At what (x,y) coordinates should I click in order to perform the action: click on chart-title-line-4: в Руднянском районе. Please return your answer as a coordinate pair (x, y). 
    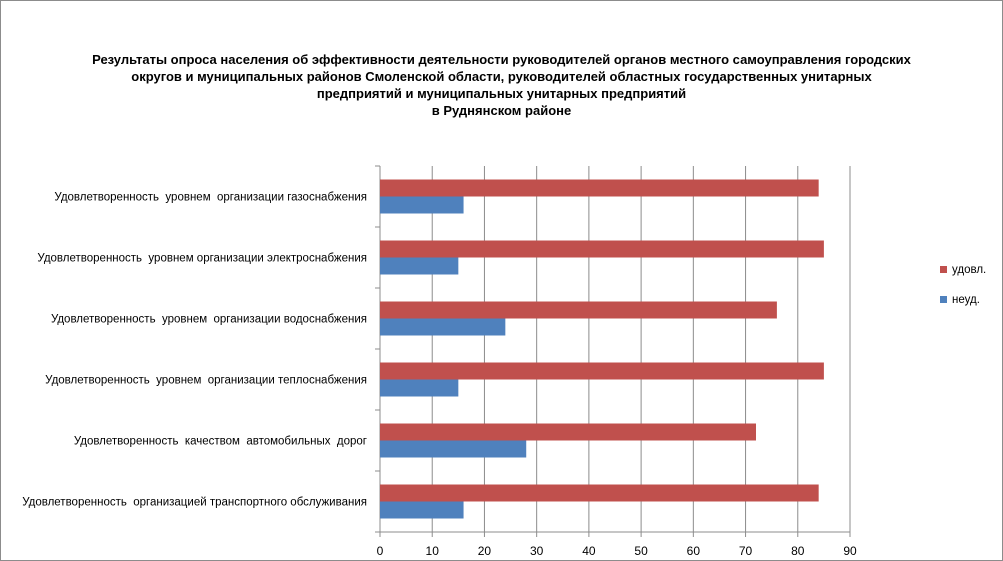
    Looking at the image, I should click on (501, 110).